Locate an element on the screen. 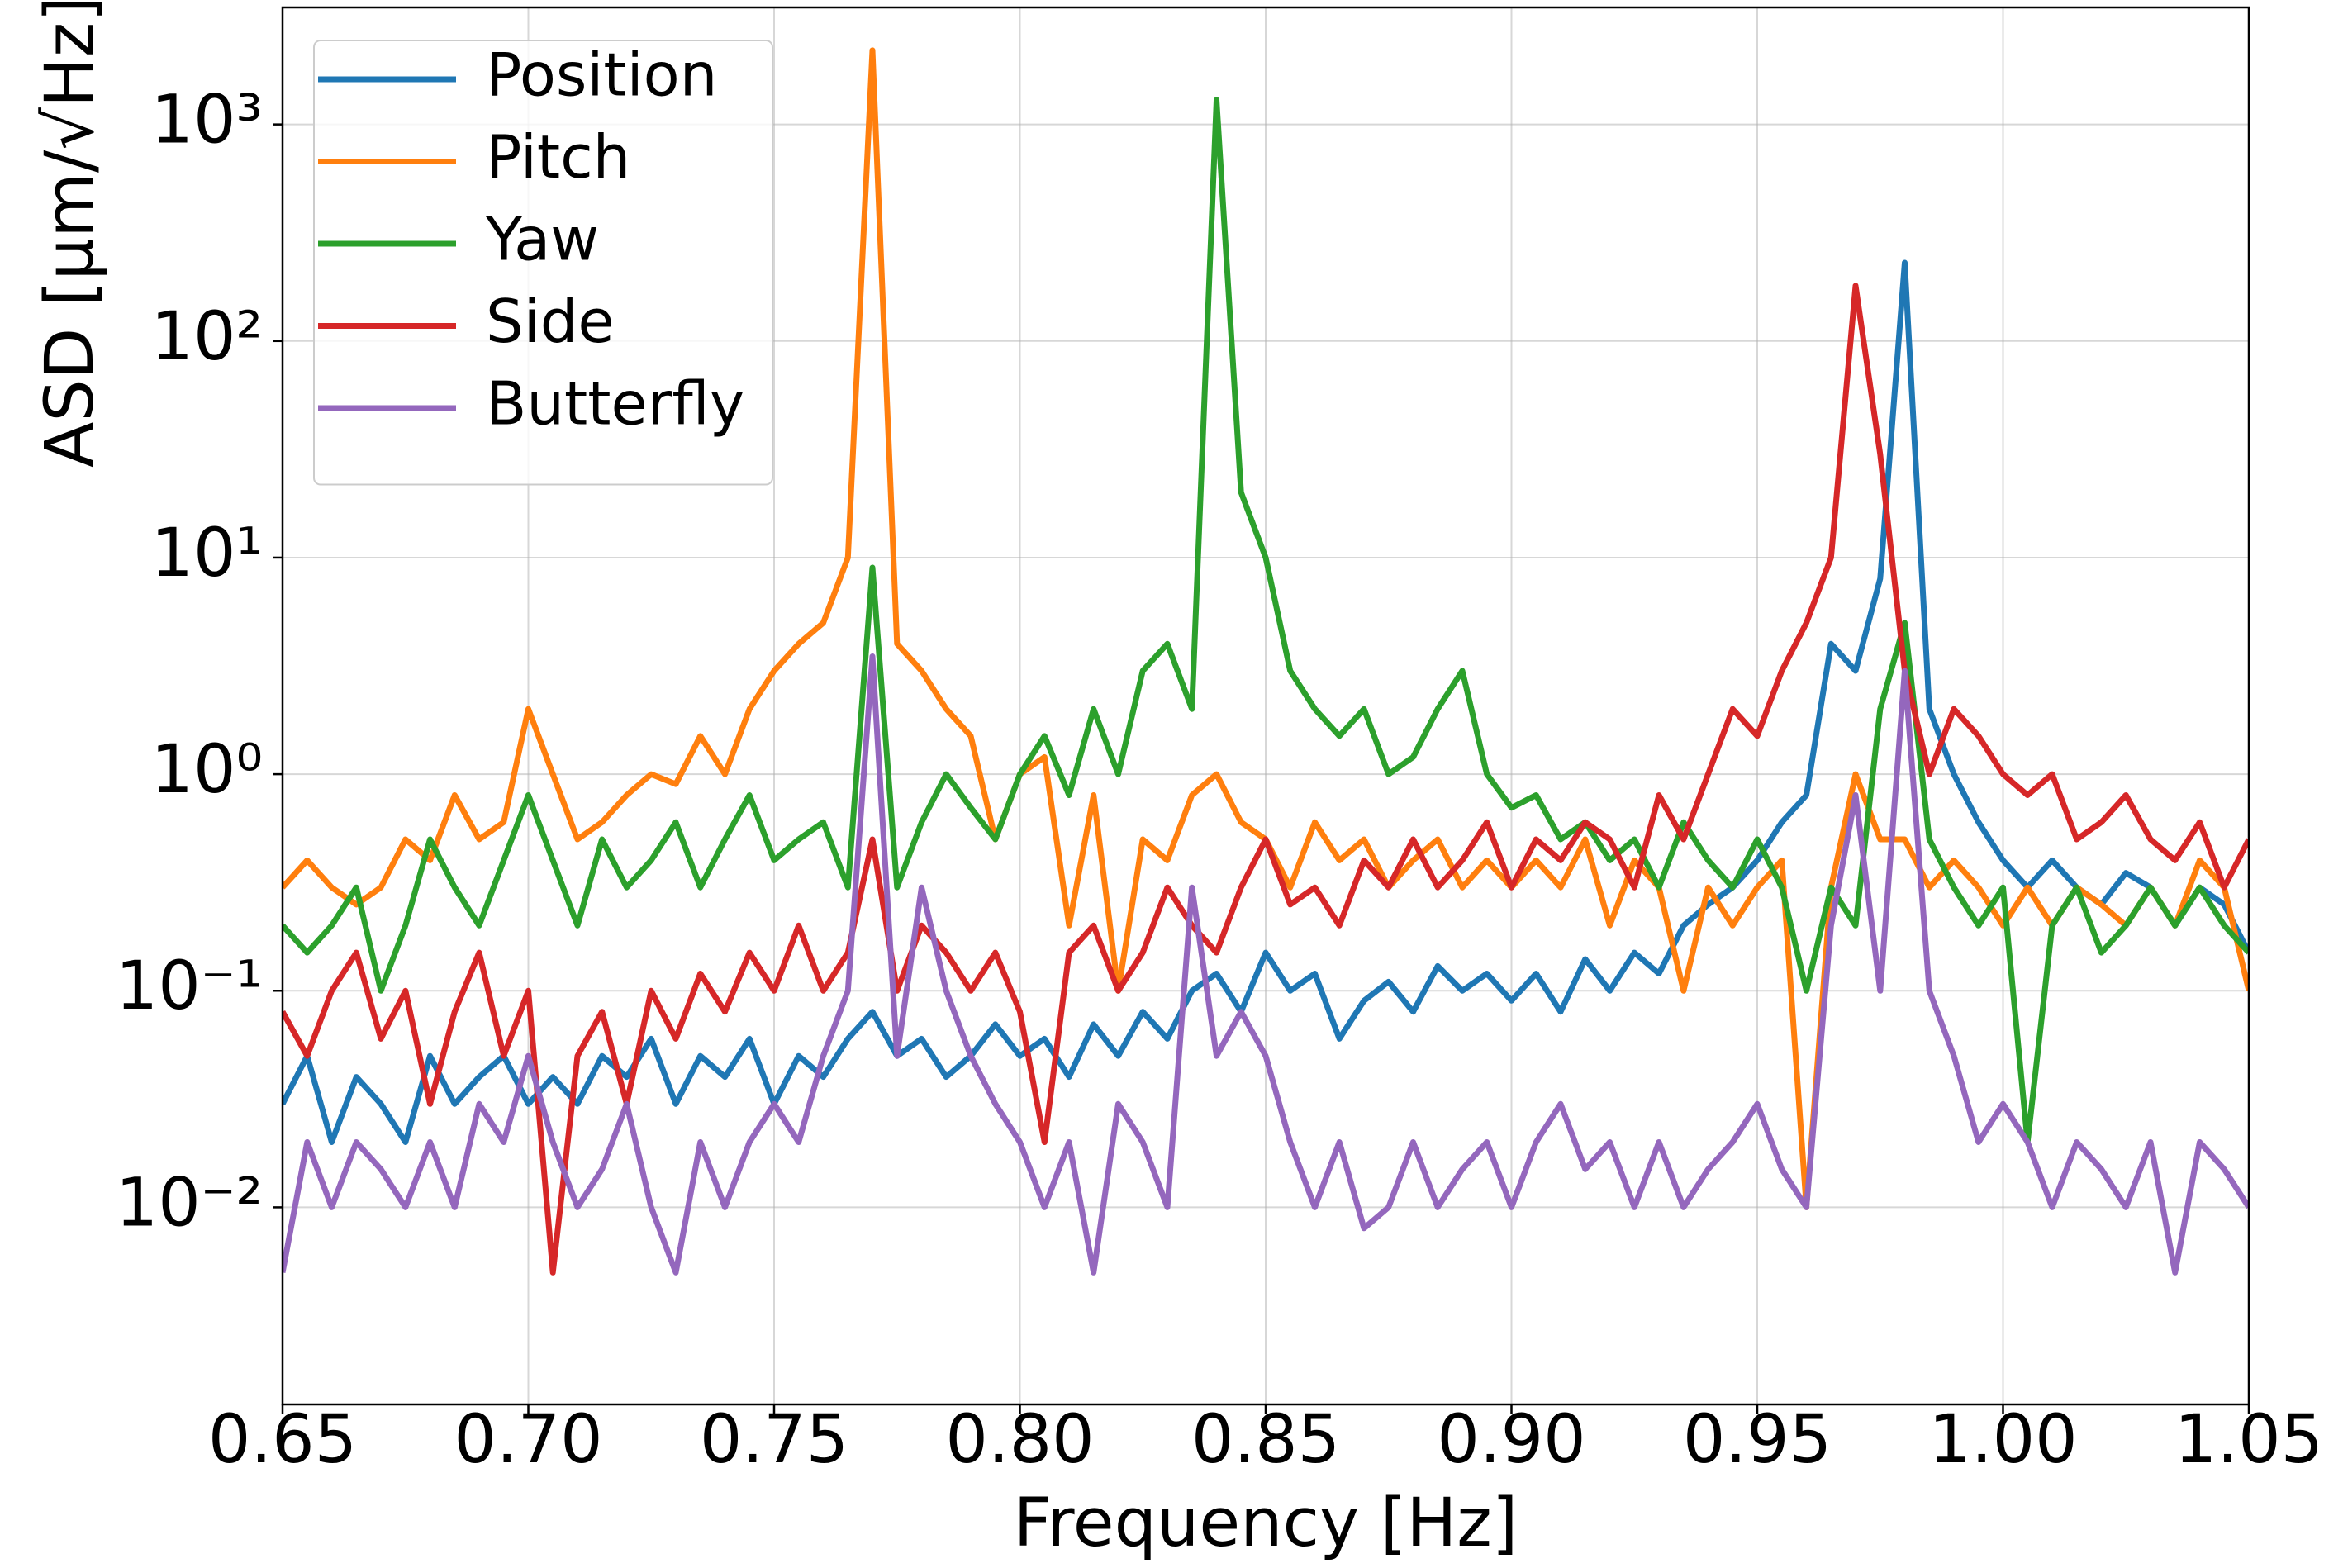  legend-label: Position is located at coordinates (601, 75).